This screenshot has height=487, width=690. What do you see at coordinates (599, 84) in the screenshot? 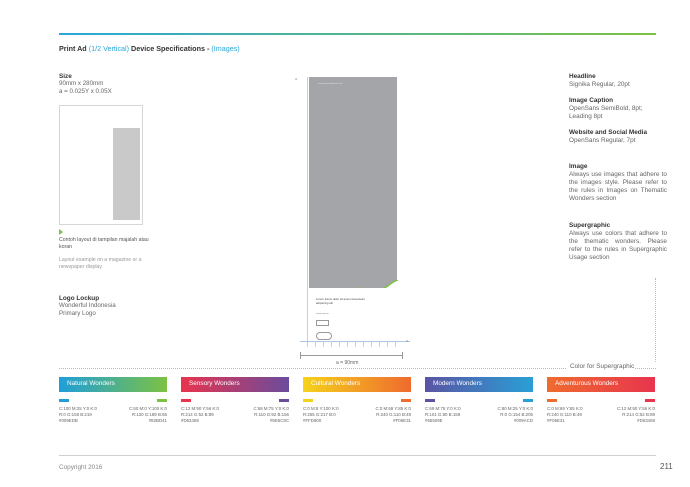
I see `spec-value: Signika Regular, 20pt` at bounding box center [599, 84].